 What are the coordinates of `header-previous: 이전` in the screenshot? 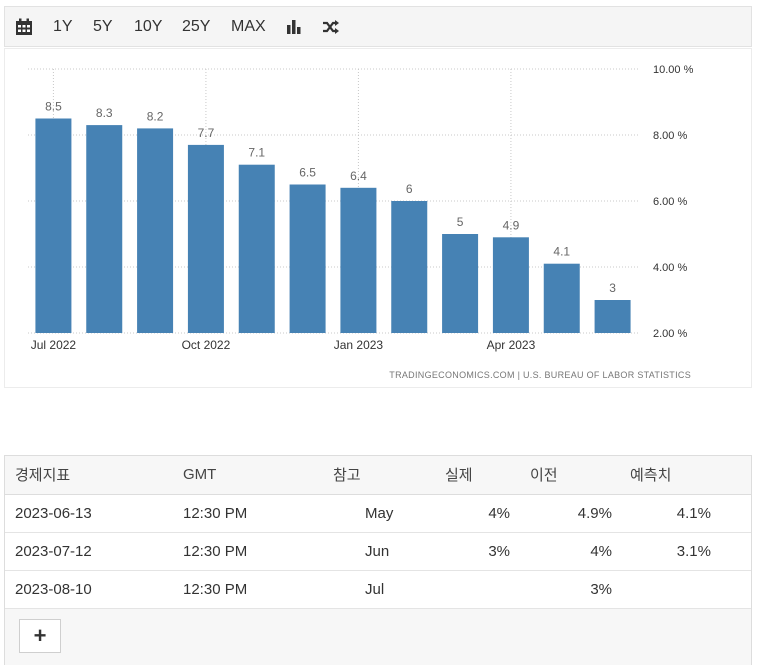 It's located at (580, 475).